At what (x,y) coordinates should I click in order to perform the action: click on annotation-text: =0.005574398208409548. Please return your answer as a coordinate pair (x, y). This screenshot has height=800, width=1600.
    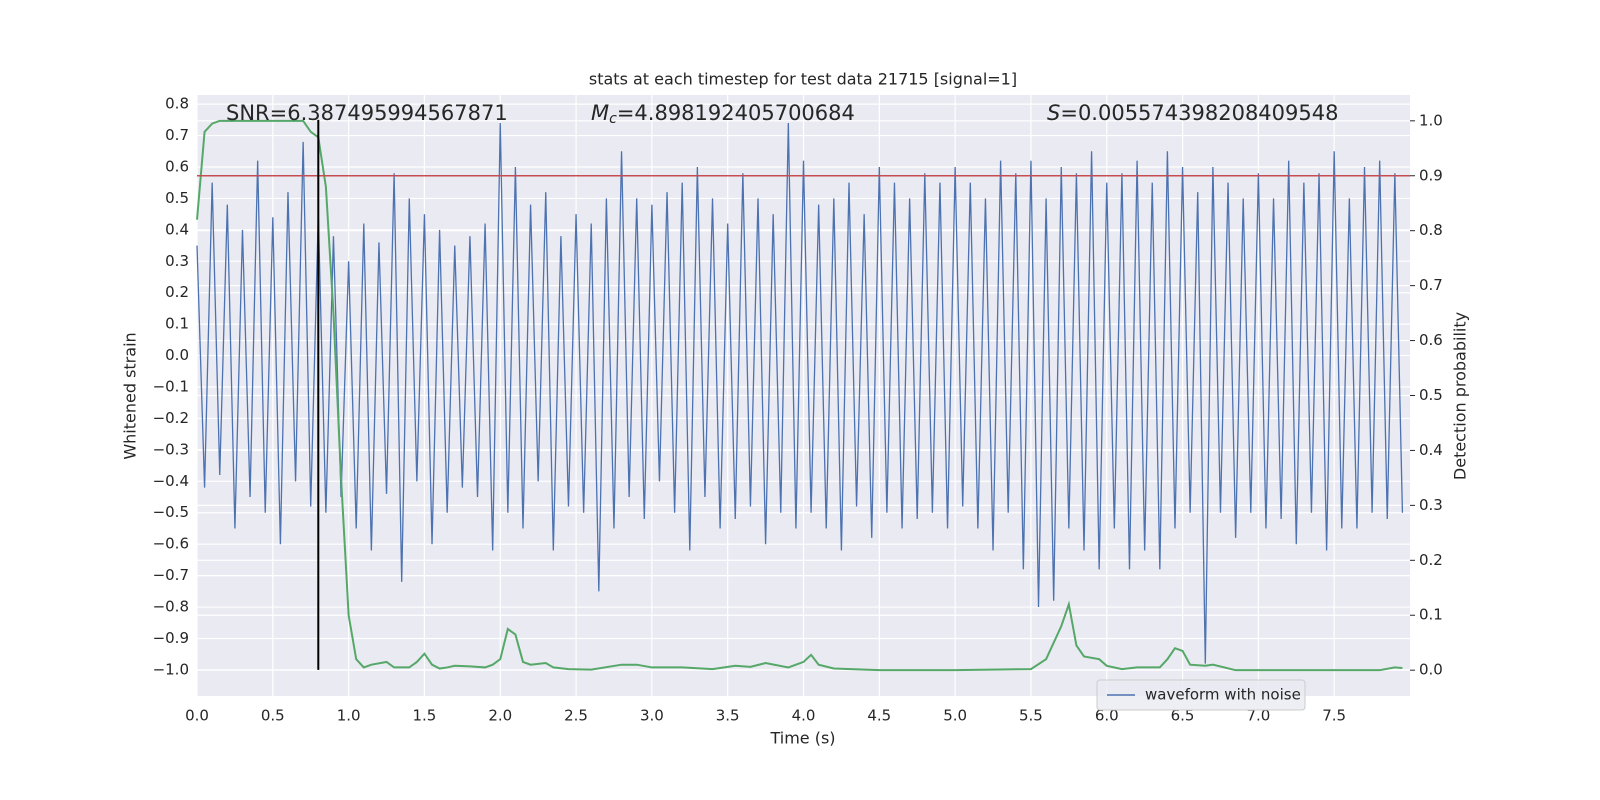
    Looking at the image, I should click on (1199, 113).